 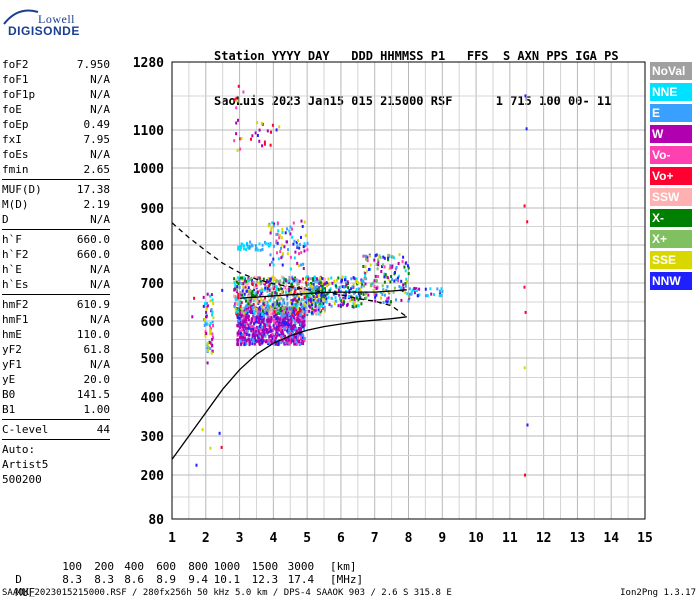 What do you see at coordinates (100, 219) in the screenshot?
I see `param-value: N/A` at bounding box center [100, 219].